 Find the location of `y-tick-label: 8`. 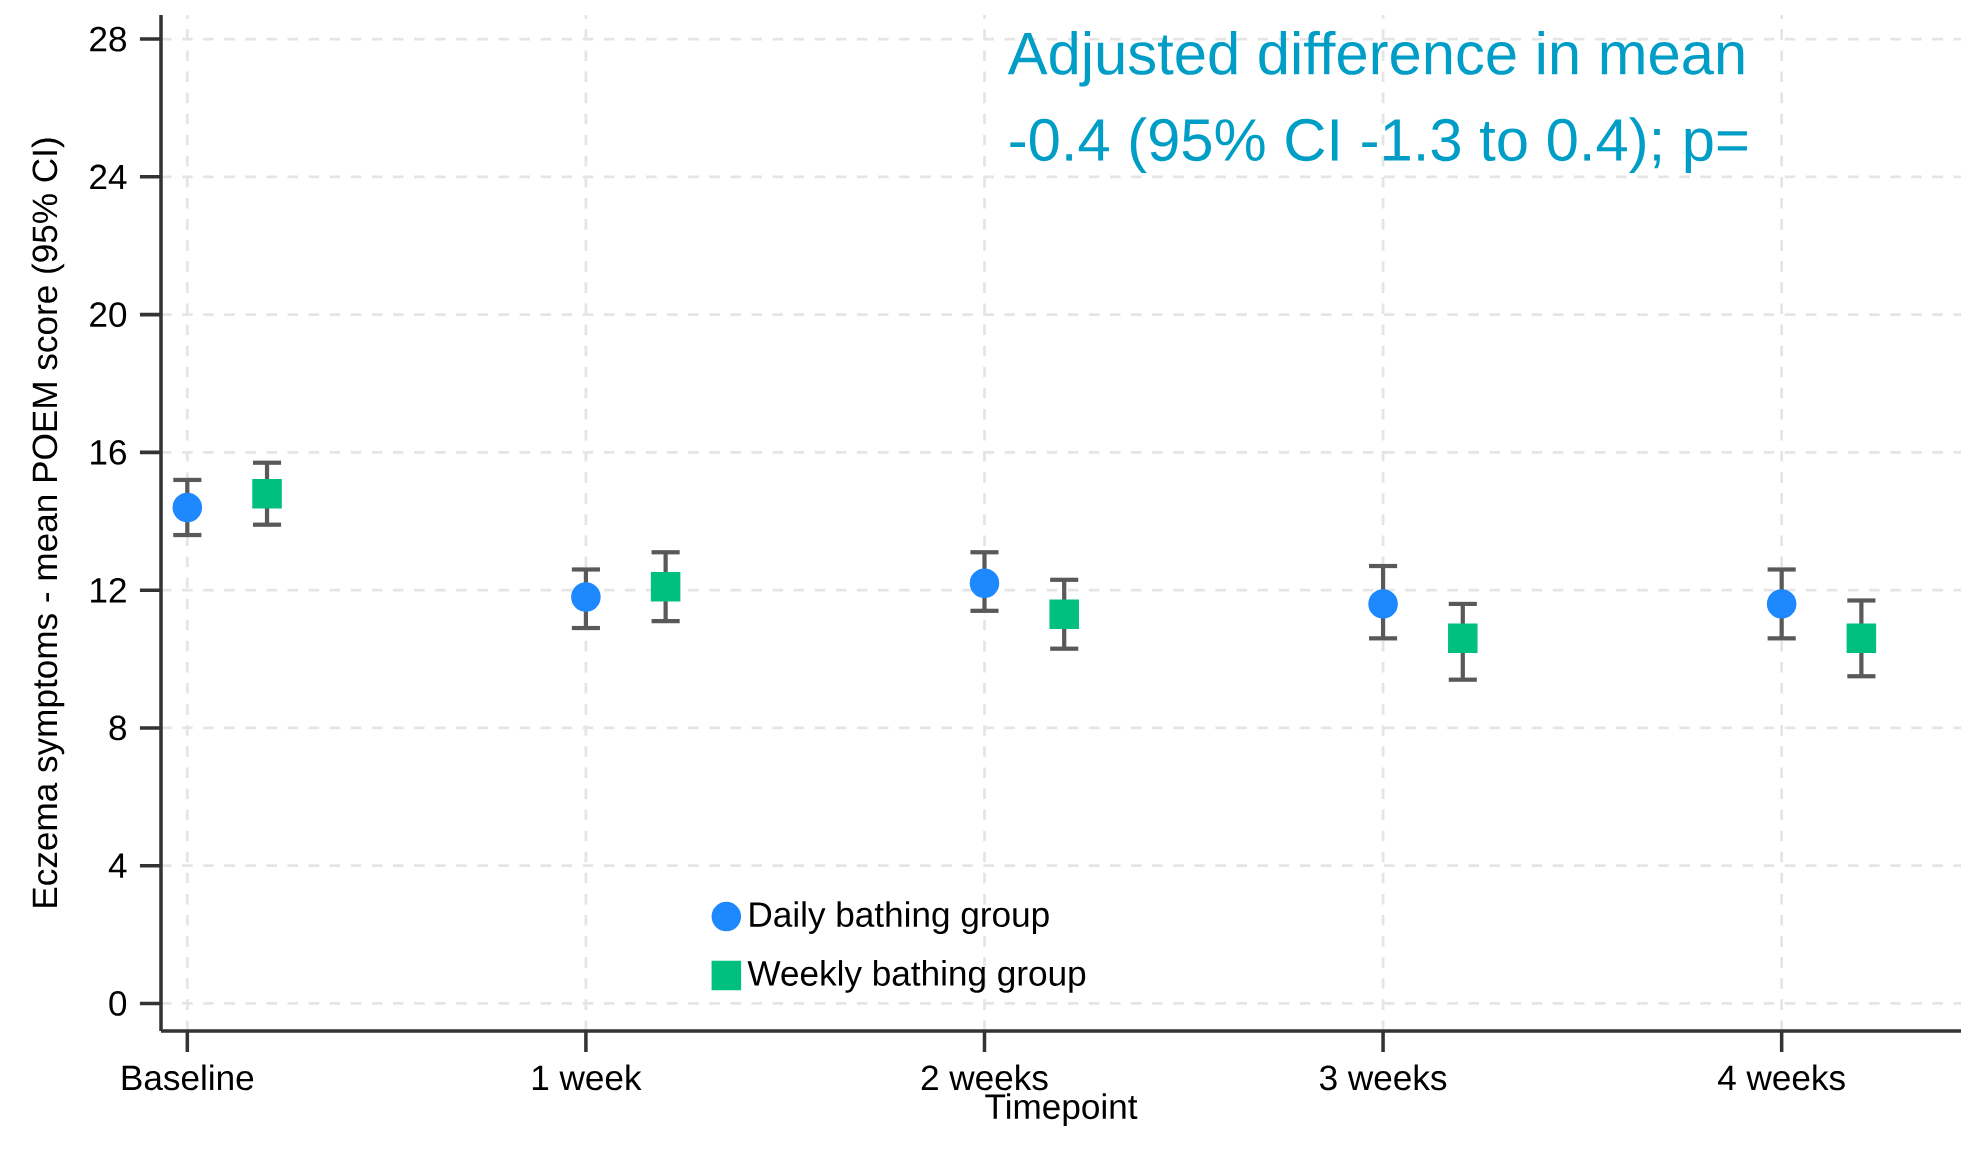

y-tick-label: 8 is located at coordinates (117, 728).